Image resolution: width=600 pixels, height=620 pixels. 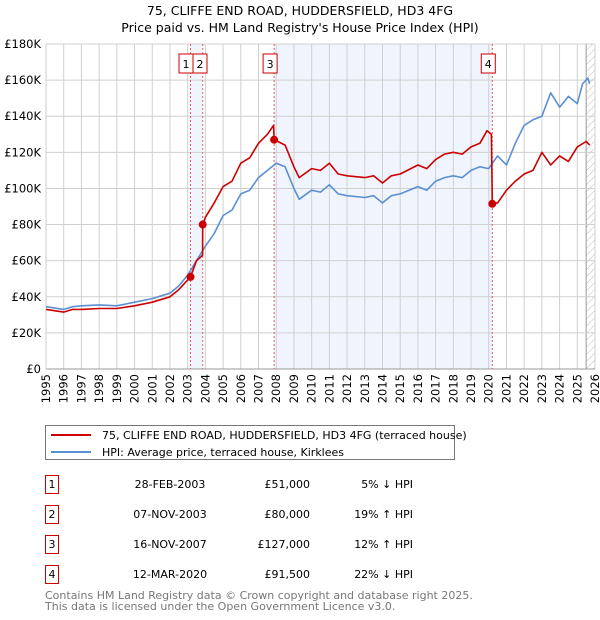 What do you see at coordinates (81, 388) in the screenshot?
I see `x-tick-label: 1997` at bounding box center [81, 388].